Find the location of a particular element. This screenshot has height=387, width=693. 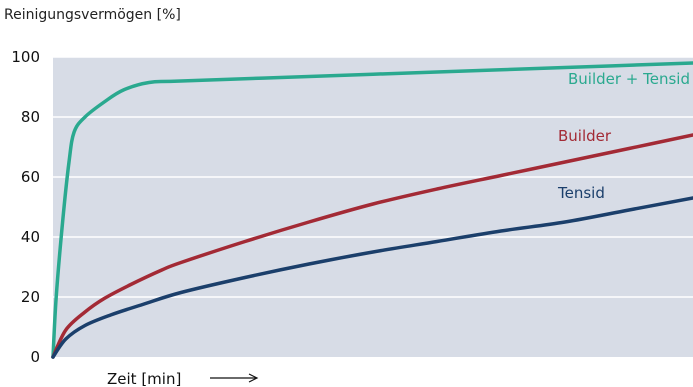

x-axis: Zeit [min] is located at coordinates (183, 378).